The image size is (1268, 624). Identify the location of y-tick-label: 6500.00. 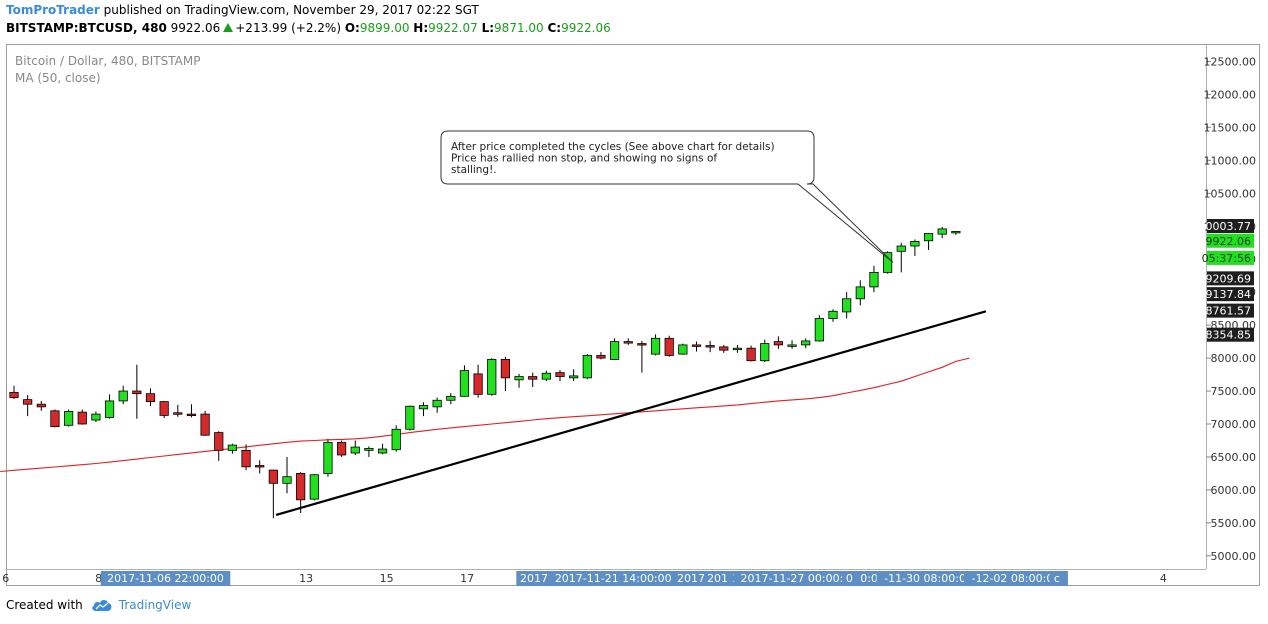
(1234, 457).